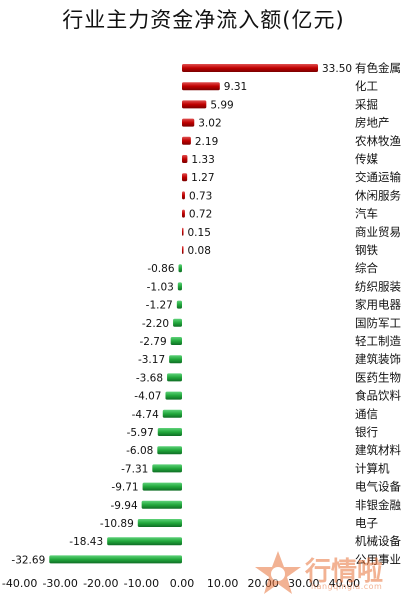  I want to click on value-label: 0.73, so click(200, 196).